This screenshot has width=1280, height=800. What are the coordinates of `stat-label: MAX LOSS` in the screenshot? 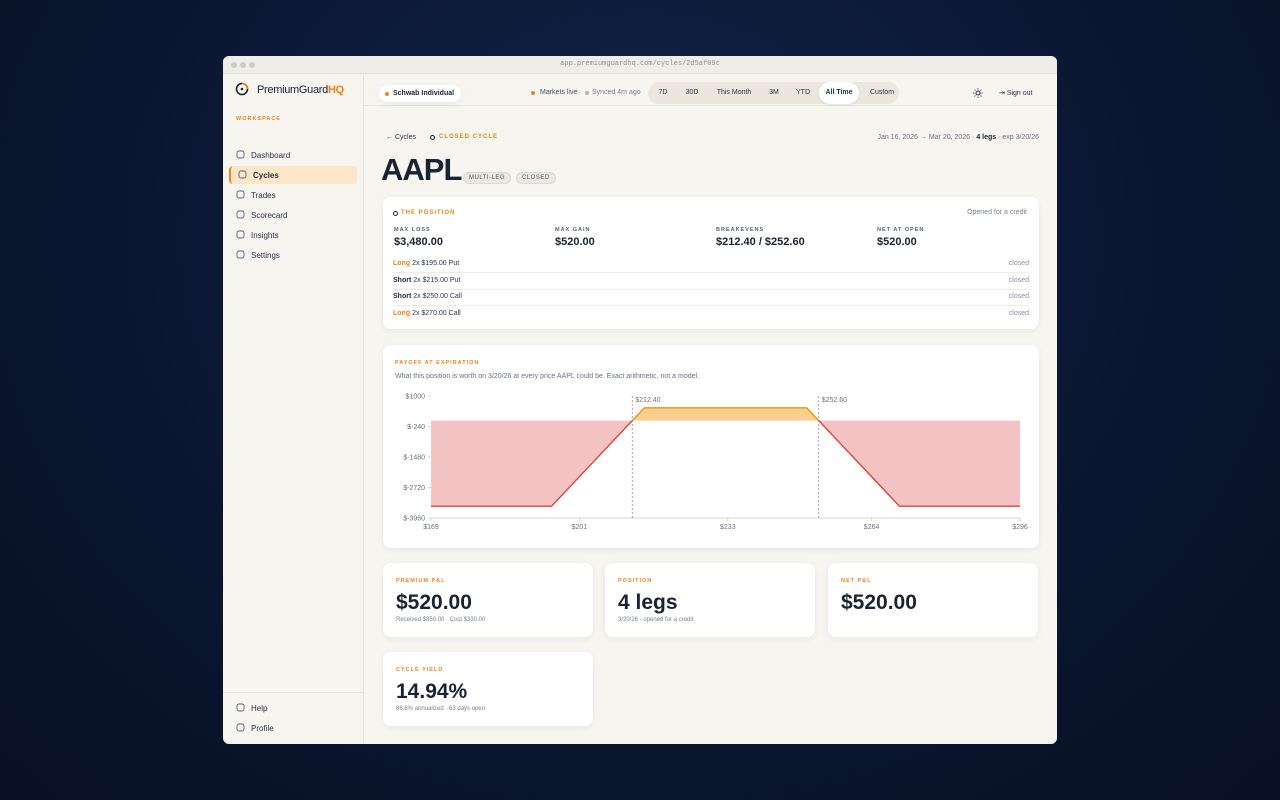 It's located at (412, 230).